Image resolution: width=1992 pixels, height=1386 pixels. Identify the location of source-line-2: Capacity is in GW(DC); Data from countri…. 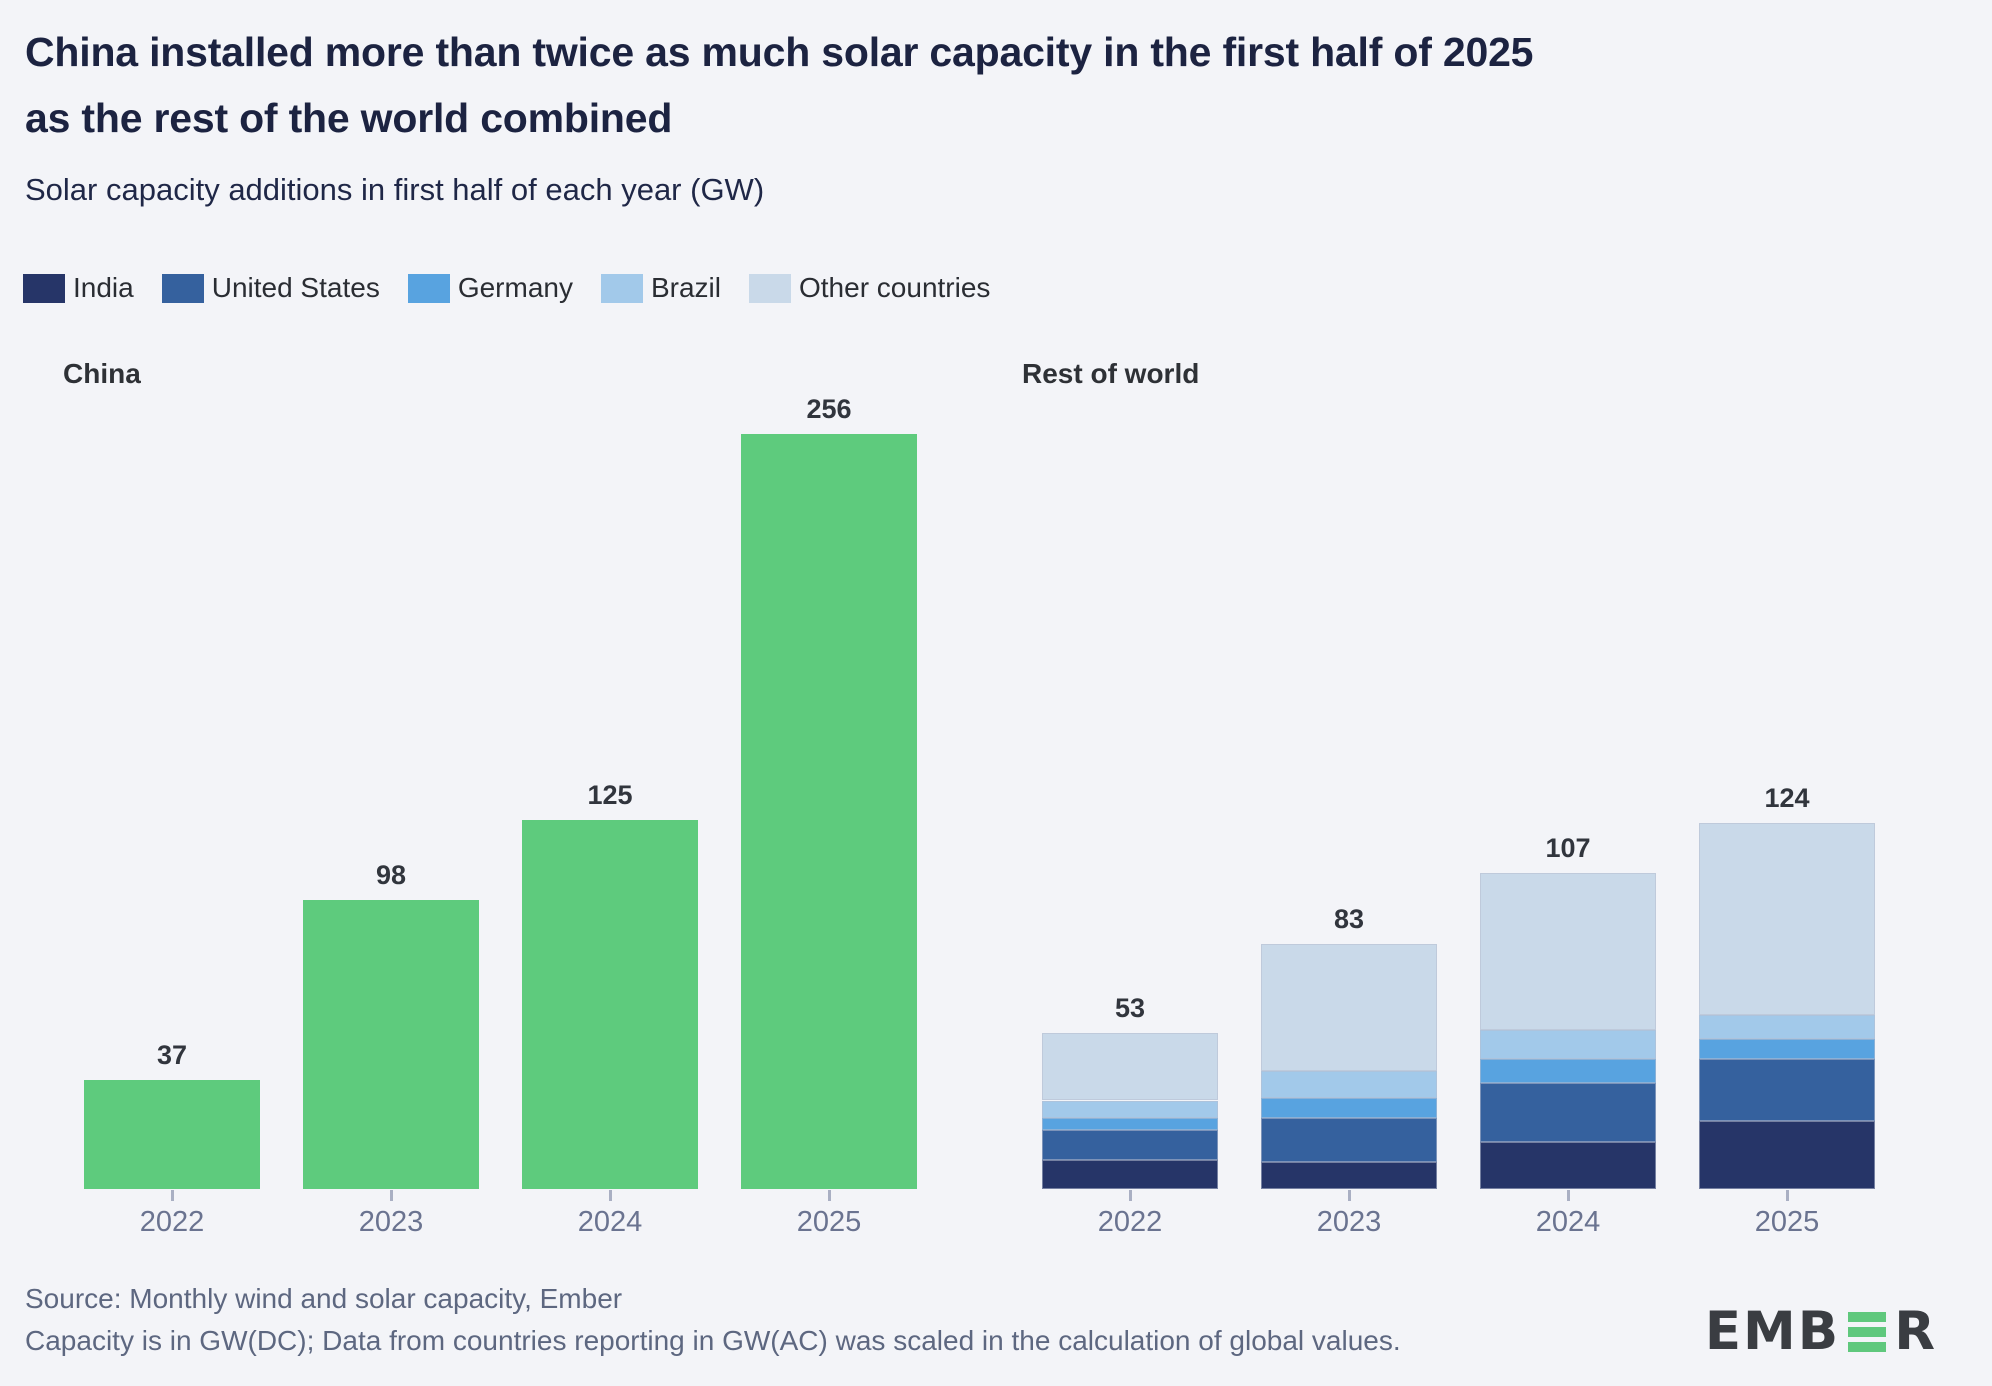
(713, 1340).